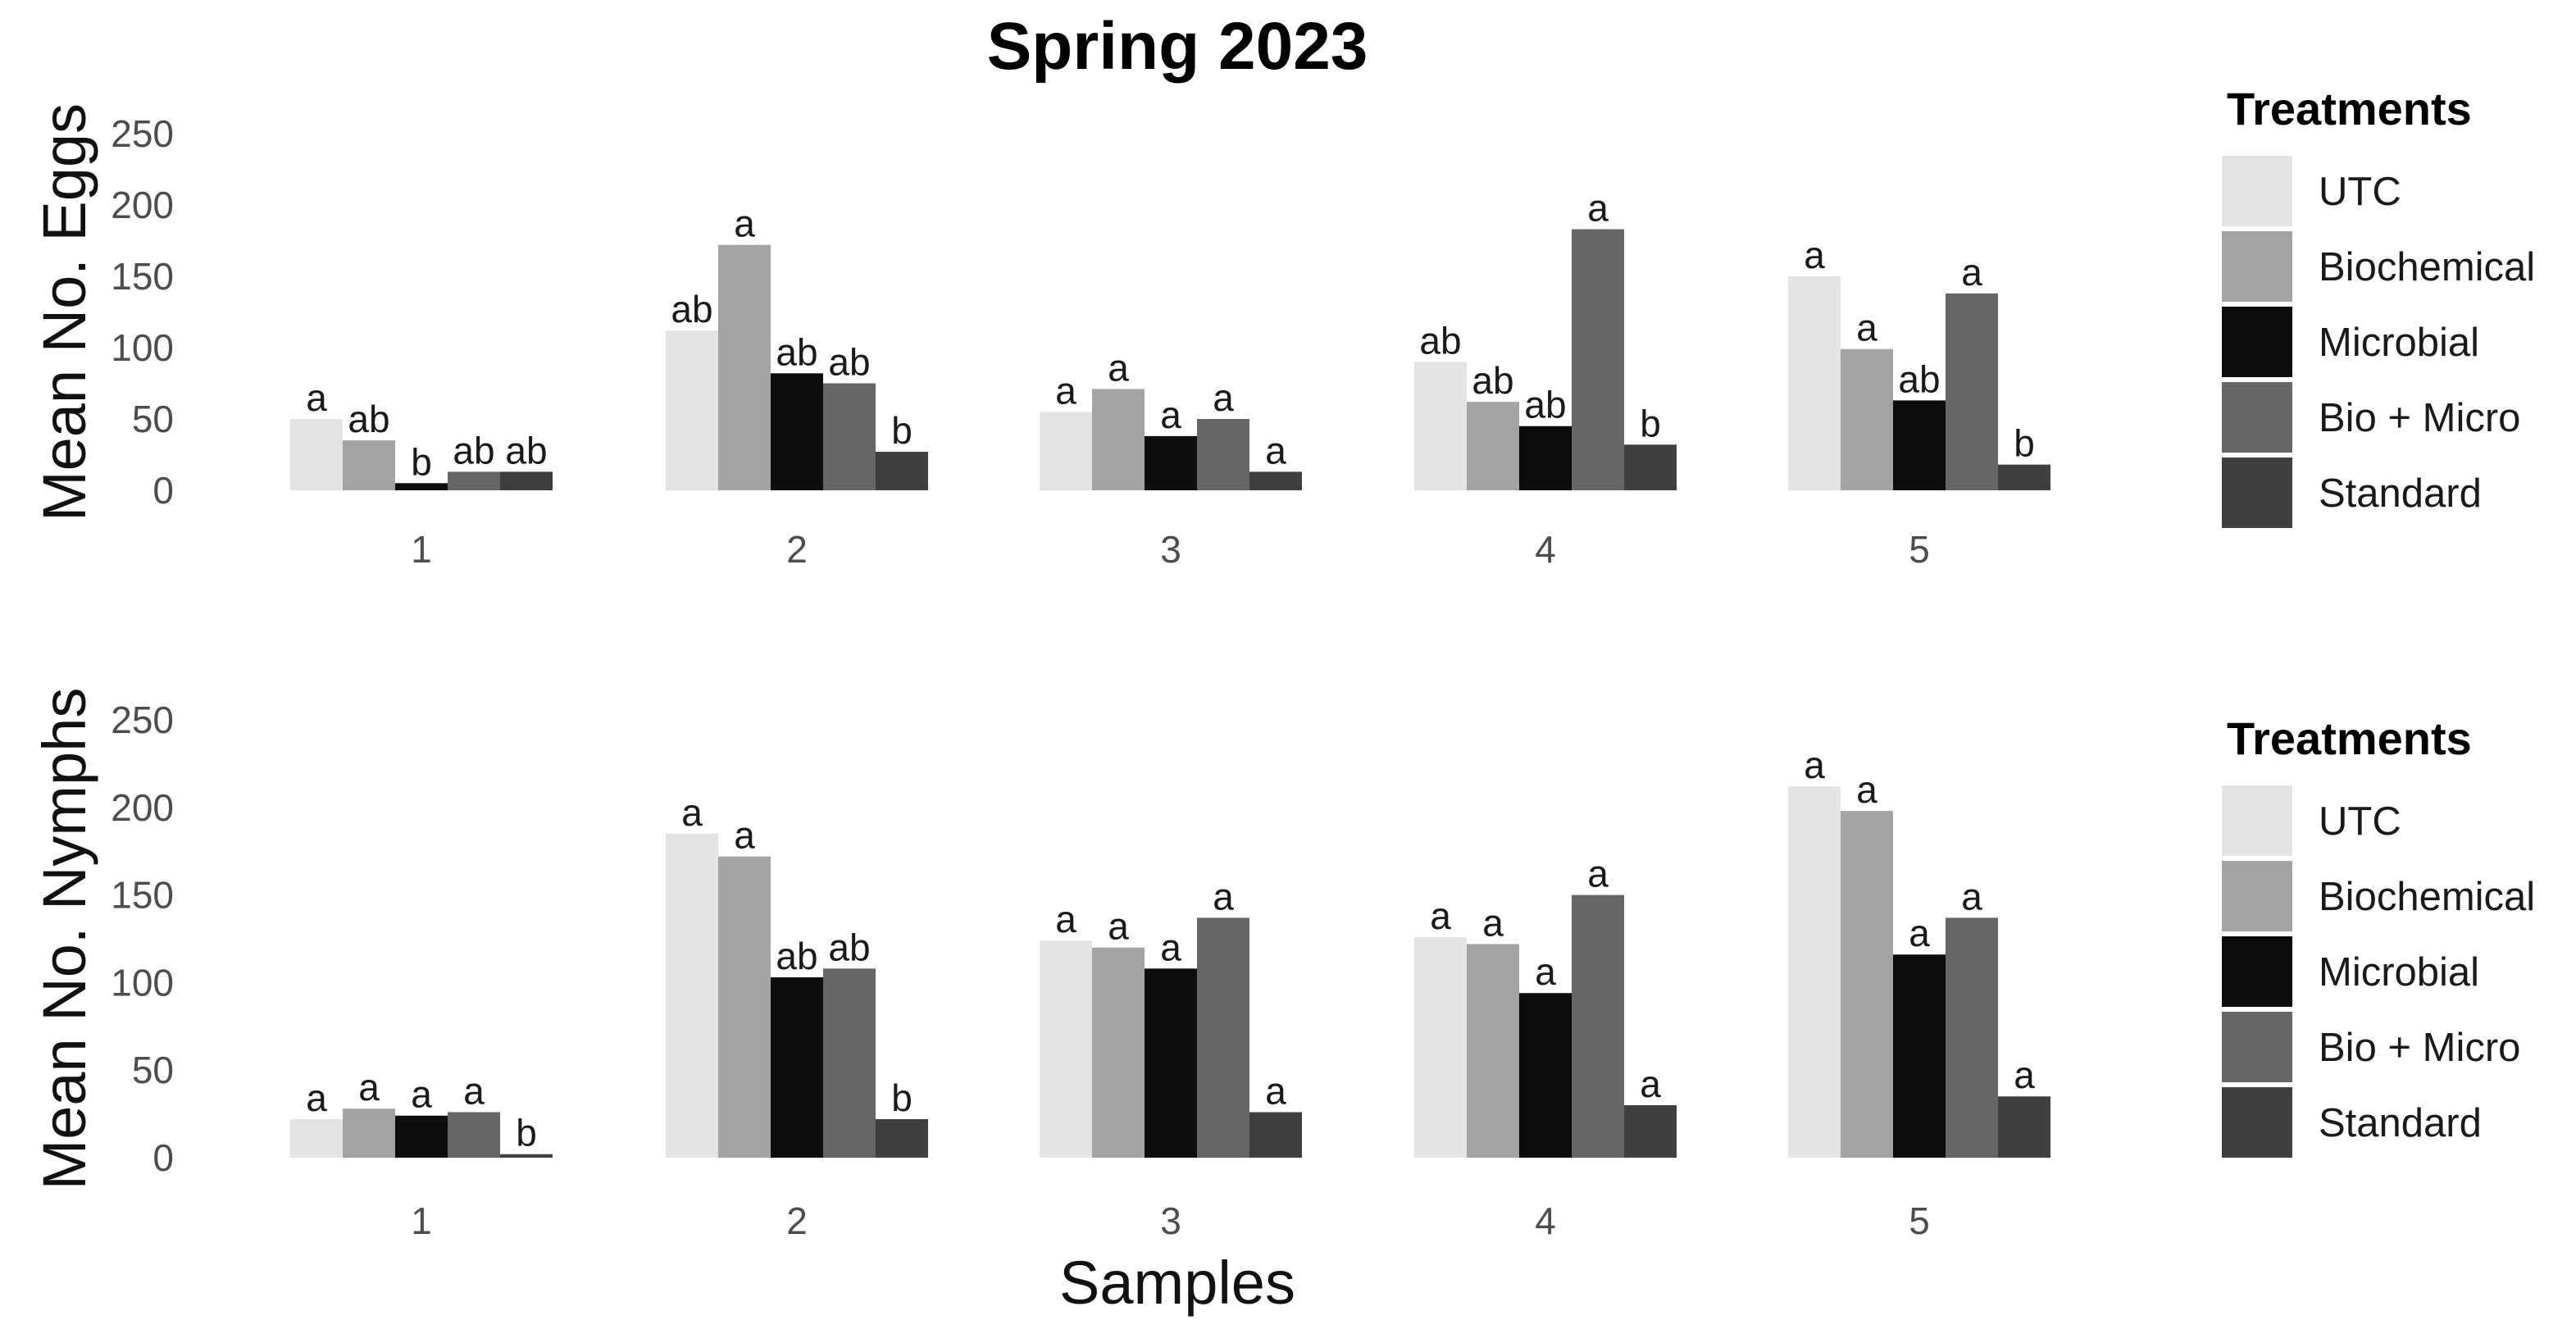 The width and height of the screenshot is (2576, 1343). I want to click on y-tick-label: 0, so click(163, 490).